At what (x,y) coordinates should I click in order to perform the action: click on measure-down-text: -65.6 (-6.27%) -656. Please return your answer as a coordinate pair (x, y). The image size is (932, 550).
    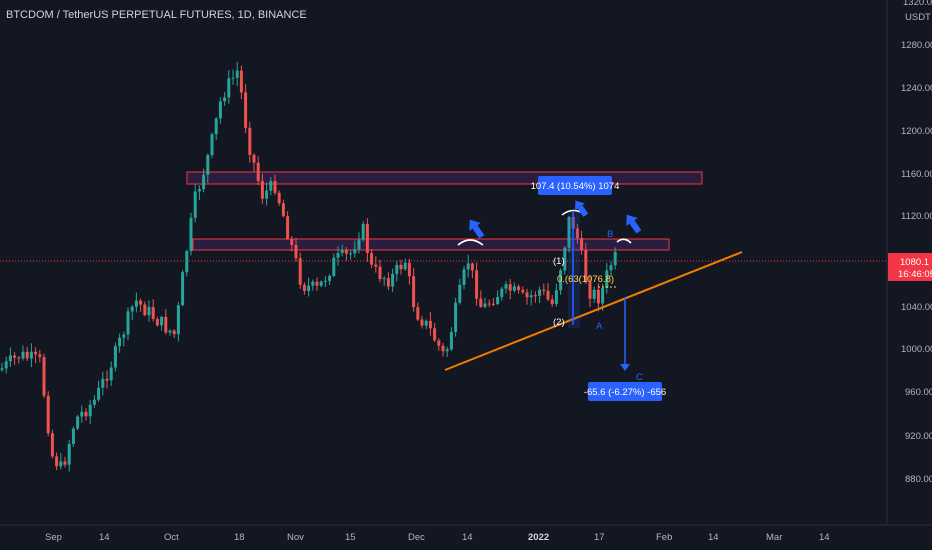
    Looking at the image, I should click on (625, 392).